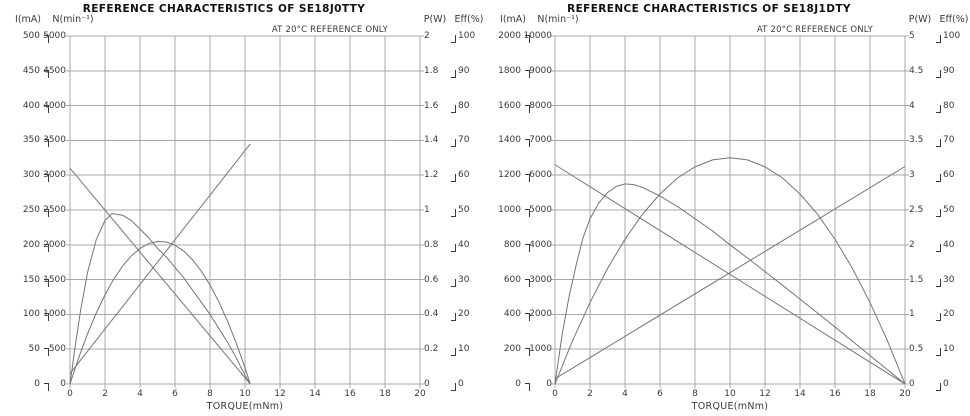 This screenshot has width=970, height=416. Describe the element at coordinates (435, 19) in the screenshot. I see `axis-name-power: P(W)` at that location.